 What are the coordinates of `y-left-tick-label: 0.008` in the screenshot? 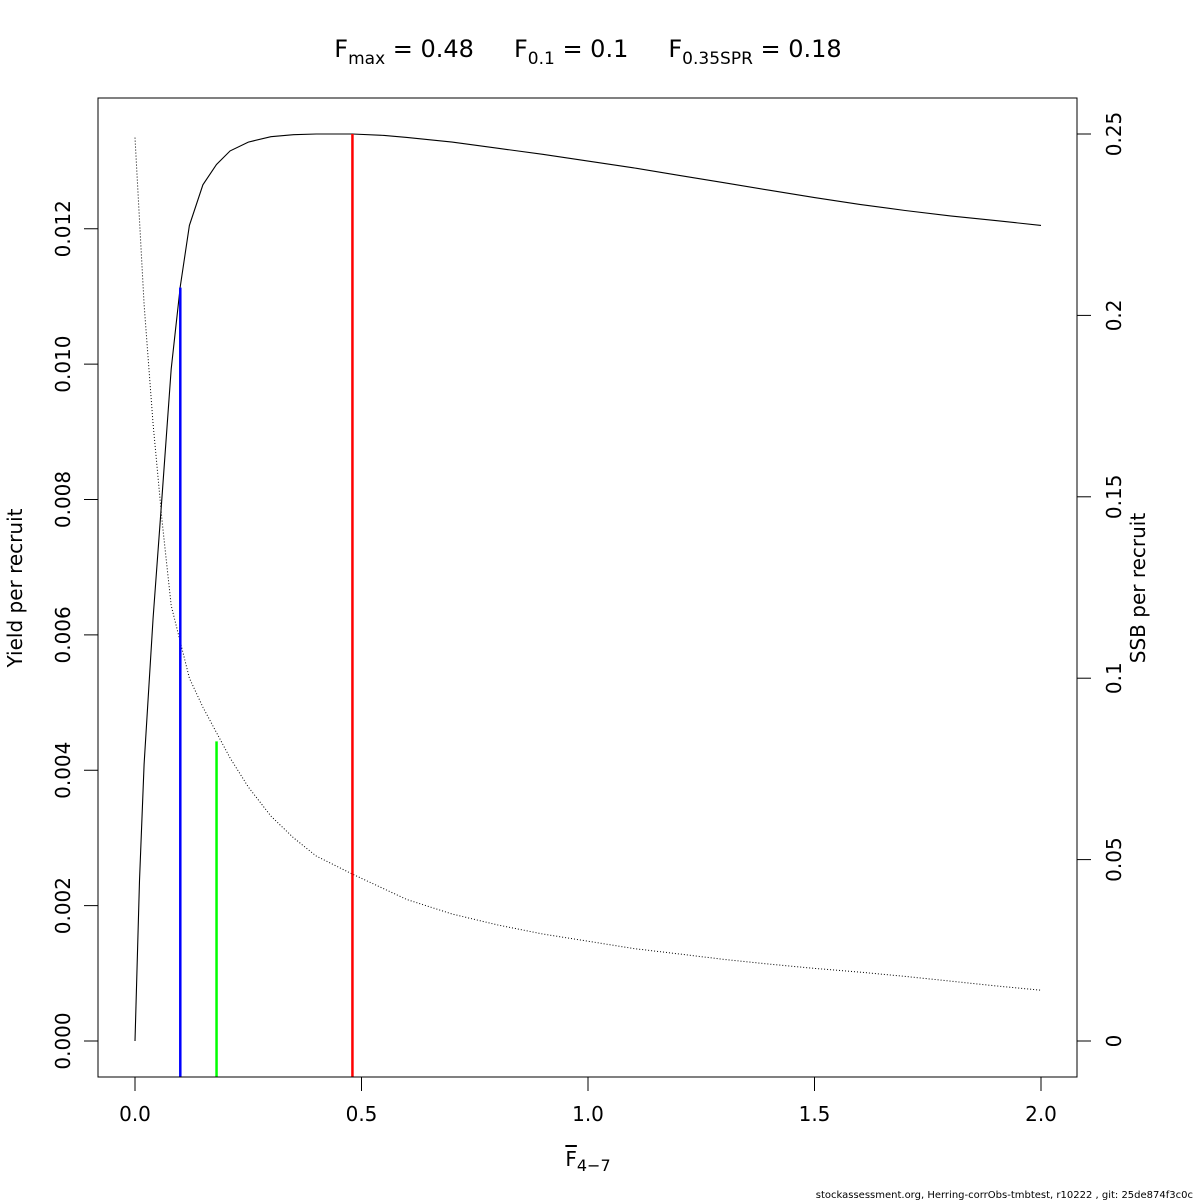 It's located at (63, 499).